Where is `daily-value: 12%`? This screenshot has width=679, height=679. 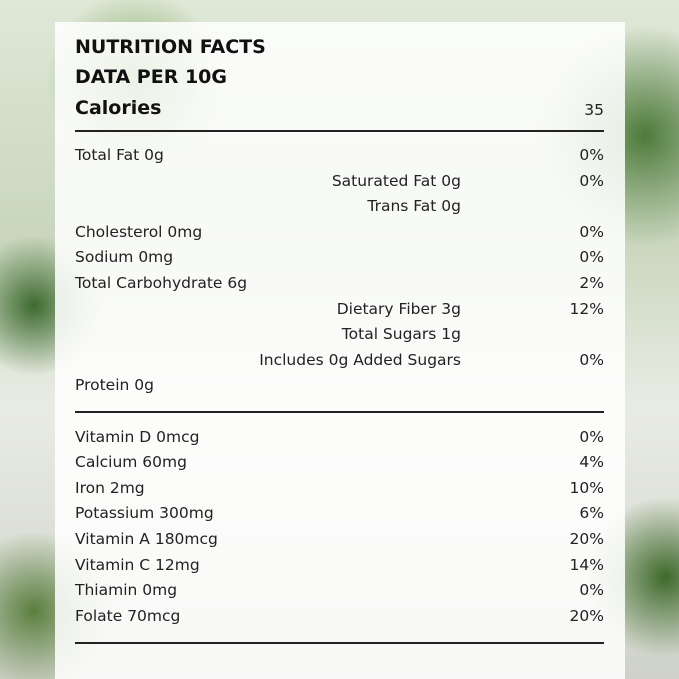 daily-value: 12% is located at coordinates (586, 308).